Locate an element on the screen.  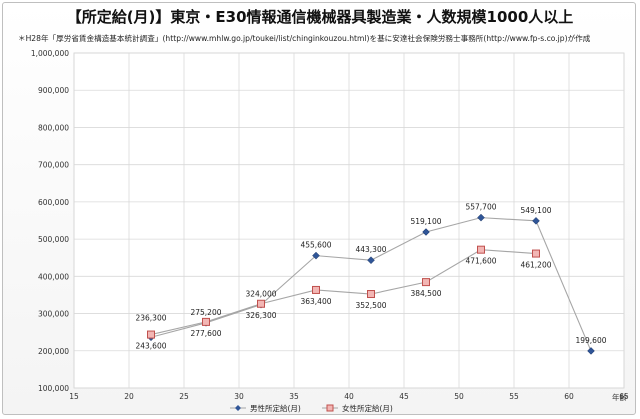
data-label: 236,300 is located at coordinates (150, 317).